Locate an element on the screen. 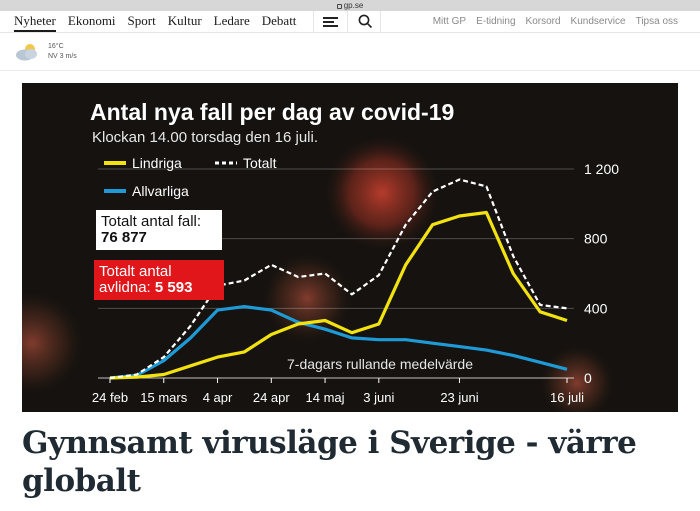  search-button is located at coordinates (364, 22).